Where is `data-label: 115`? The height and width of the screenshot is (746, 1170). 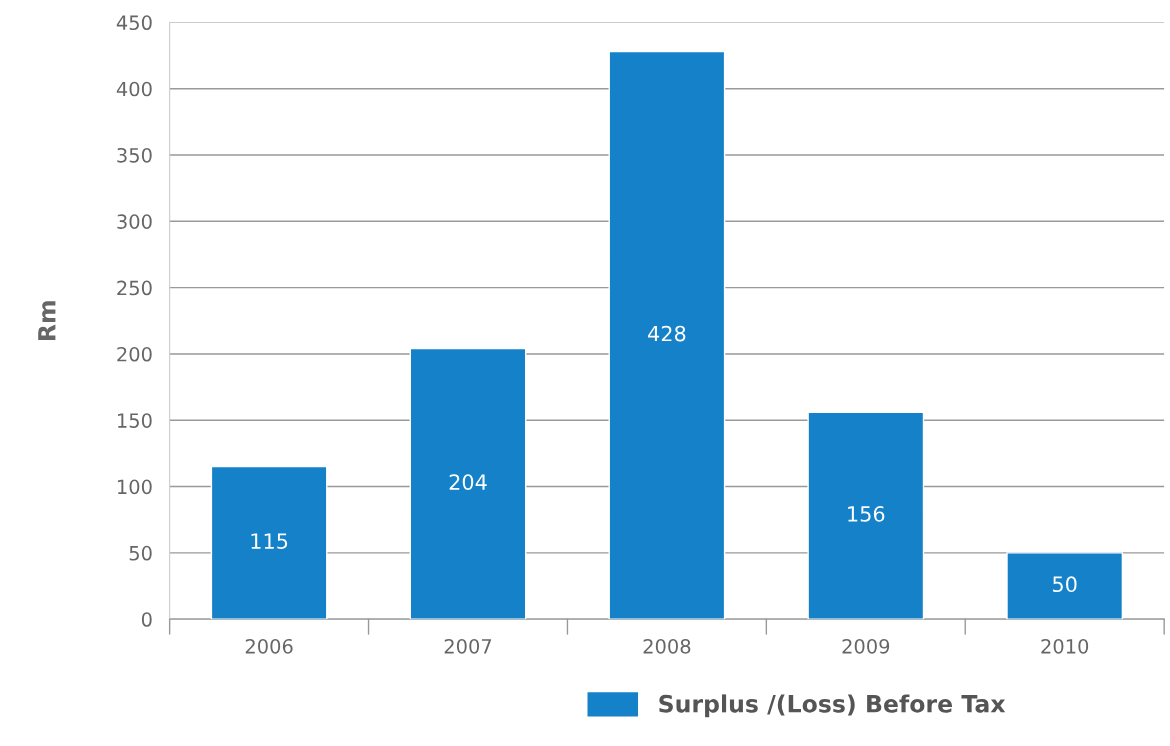 data-label: 115 is located at coordinates (269, 541).